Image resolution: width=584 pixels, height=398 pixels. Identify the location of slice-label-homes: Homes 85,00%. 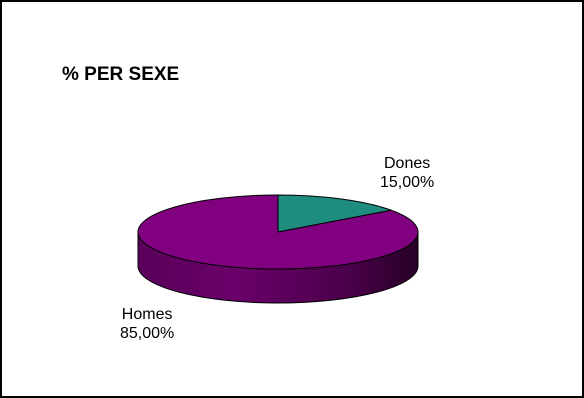
(147, 324).